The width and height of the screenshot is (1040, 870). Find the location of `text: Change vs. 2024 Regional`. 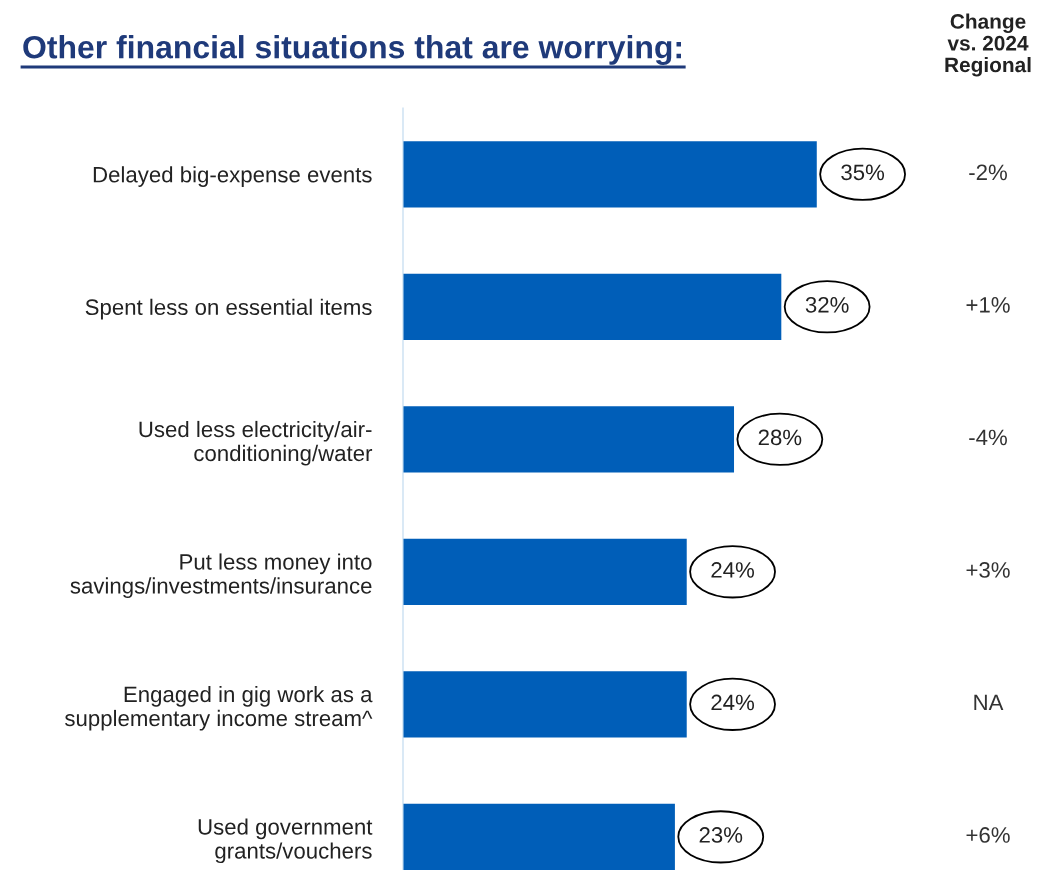

text: Change vs. 2024 Regional is located at coordinates (988, 45).